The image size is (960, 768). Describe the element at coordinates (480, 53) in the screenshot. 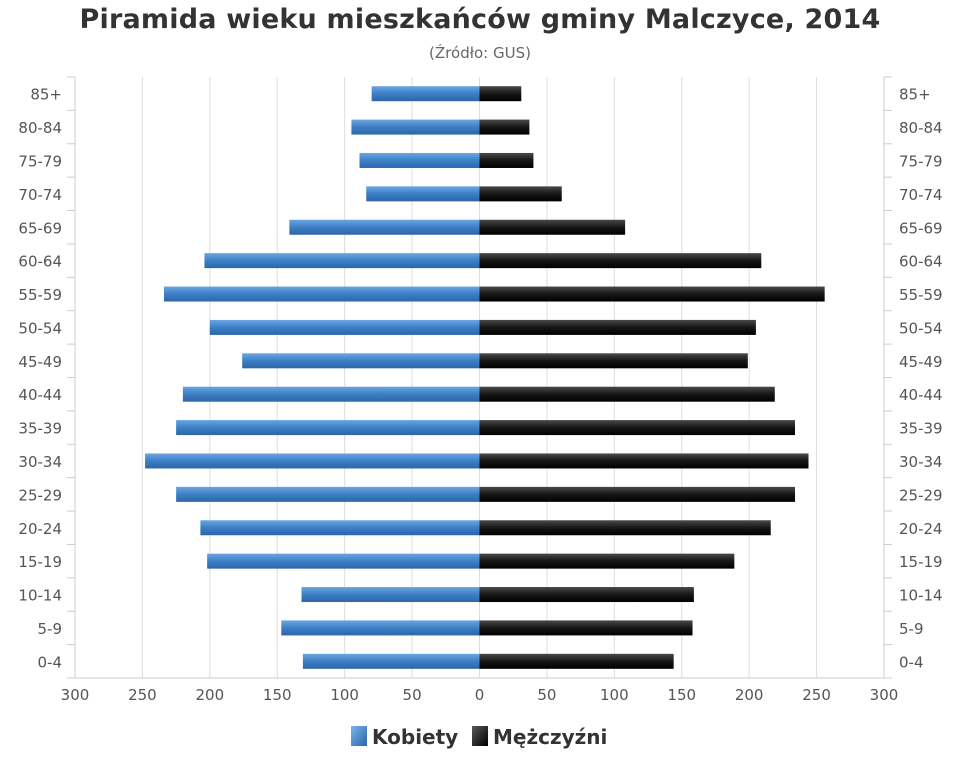

I see `chart-subtitle: (Źródło: GUS)` at that location.